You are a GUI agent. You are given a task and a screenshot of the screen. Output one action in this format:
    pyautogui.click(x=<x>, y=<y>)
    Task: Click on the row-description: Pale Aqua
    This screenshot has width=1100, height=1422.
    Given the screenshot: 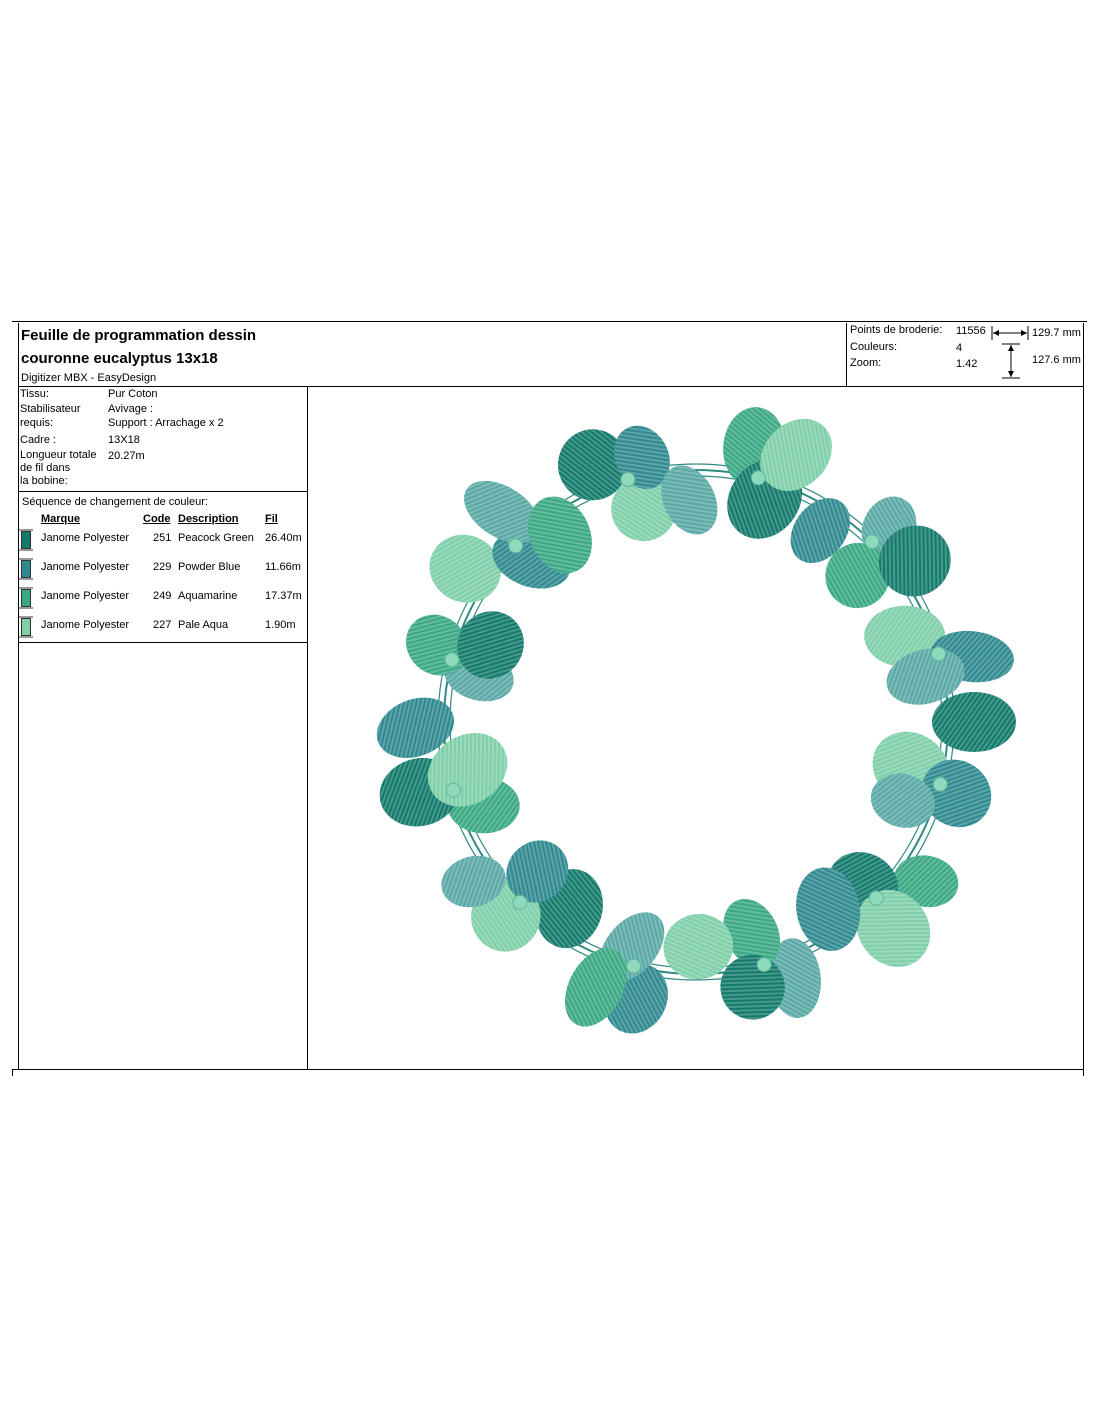 What is the action you would take?
    pyautogui.click(x=203, y=625)
    